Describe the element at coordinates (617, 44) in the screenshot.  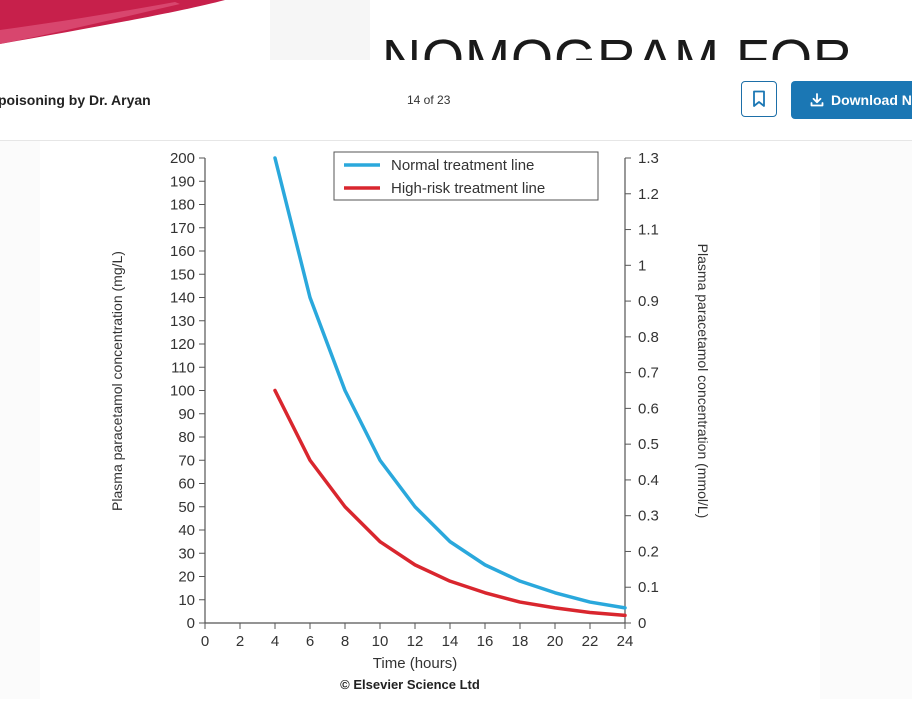
I see `slide-title: NOMOGRAM FOR` at that location.